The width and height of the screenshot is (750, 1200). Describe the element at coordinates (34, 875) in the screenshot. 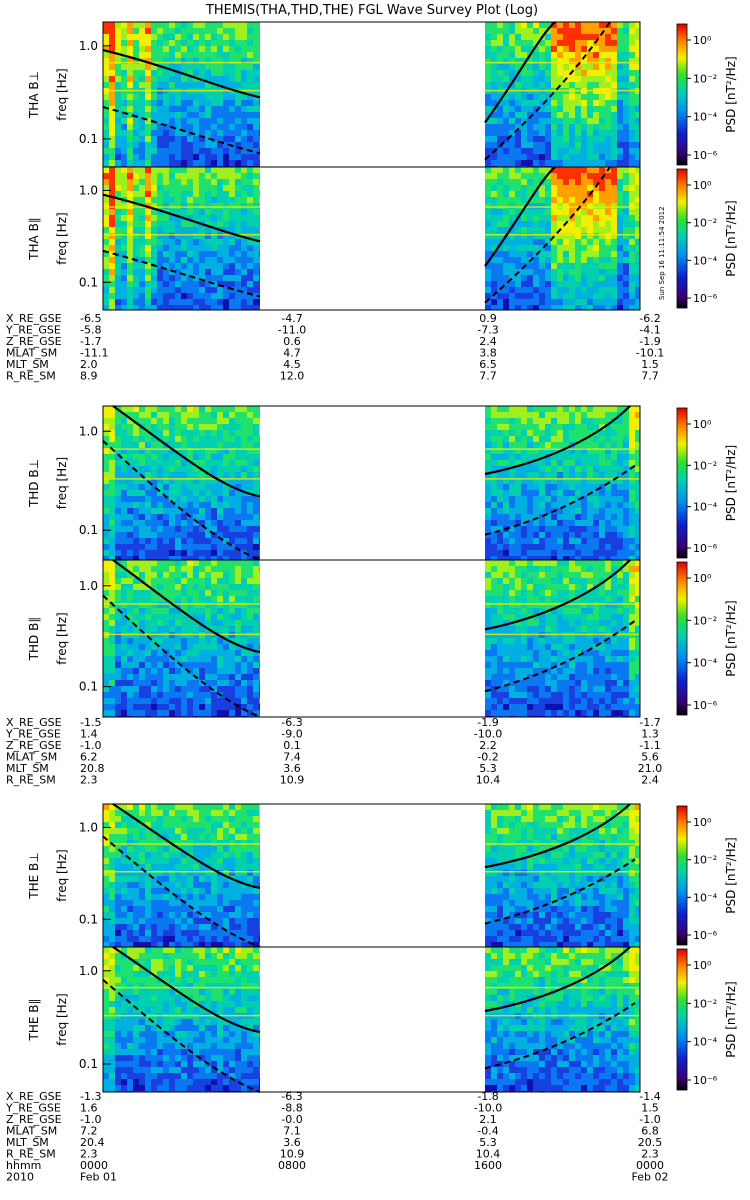

I see `panel-label: THE B⊥` at that location.